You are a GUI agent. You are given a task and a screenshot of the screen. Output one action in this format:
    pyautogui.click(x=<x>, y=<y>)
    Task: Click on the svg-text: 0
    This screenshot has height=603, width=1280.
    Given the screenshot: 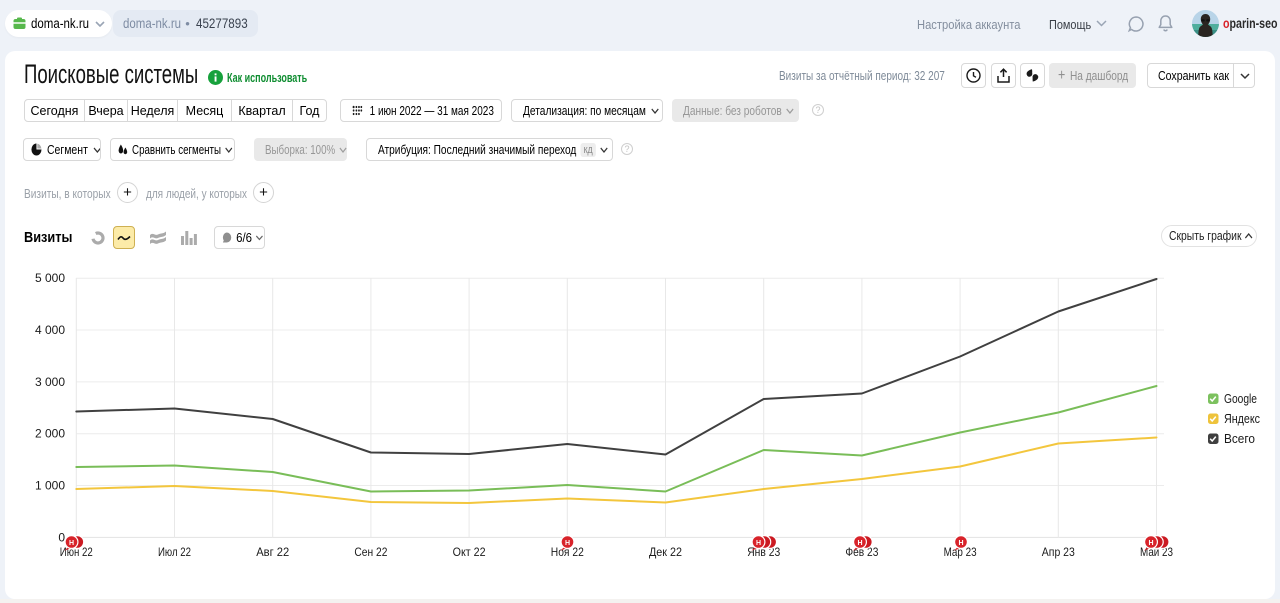 What is the action you would take?
    pyautogui.click(x=61, y=537)
    